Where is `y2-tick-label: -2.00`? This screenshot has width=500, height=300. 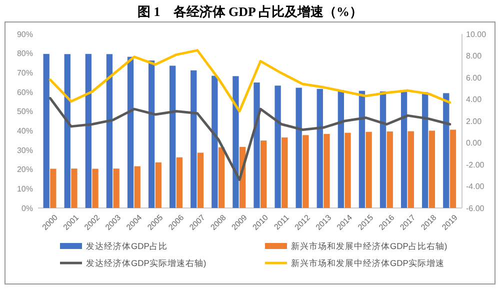
y2-tick-label: -2.00 is located at coordinates (475, 165).